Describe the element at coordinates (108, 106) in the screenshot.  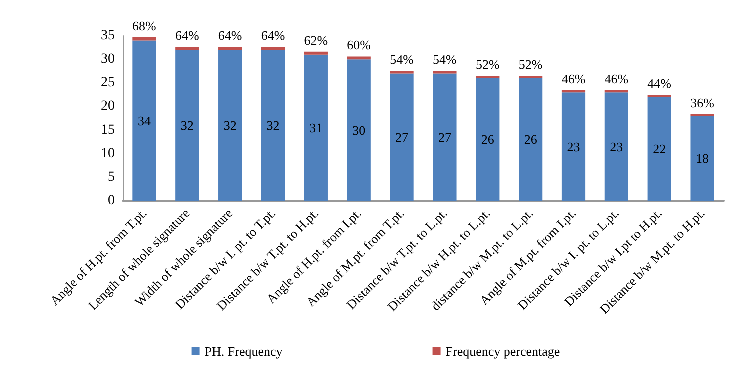
I see `y-tick-label: 20` at that location.